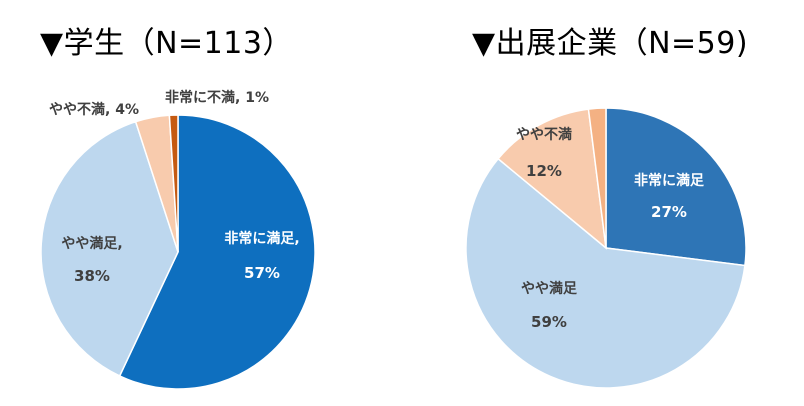 The height and width of the screenshot is (406, 804). Describe the element at coordinates (544, 134) in the screenshot. I see `pie-label-1-2: やや不満` at that location.